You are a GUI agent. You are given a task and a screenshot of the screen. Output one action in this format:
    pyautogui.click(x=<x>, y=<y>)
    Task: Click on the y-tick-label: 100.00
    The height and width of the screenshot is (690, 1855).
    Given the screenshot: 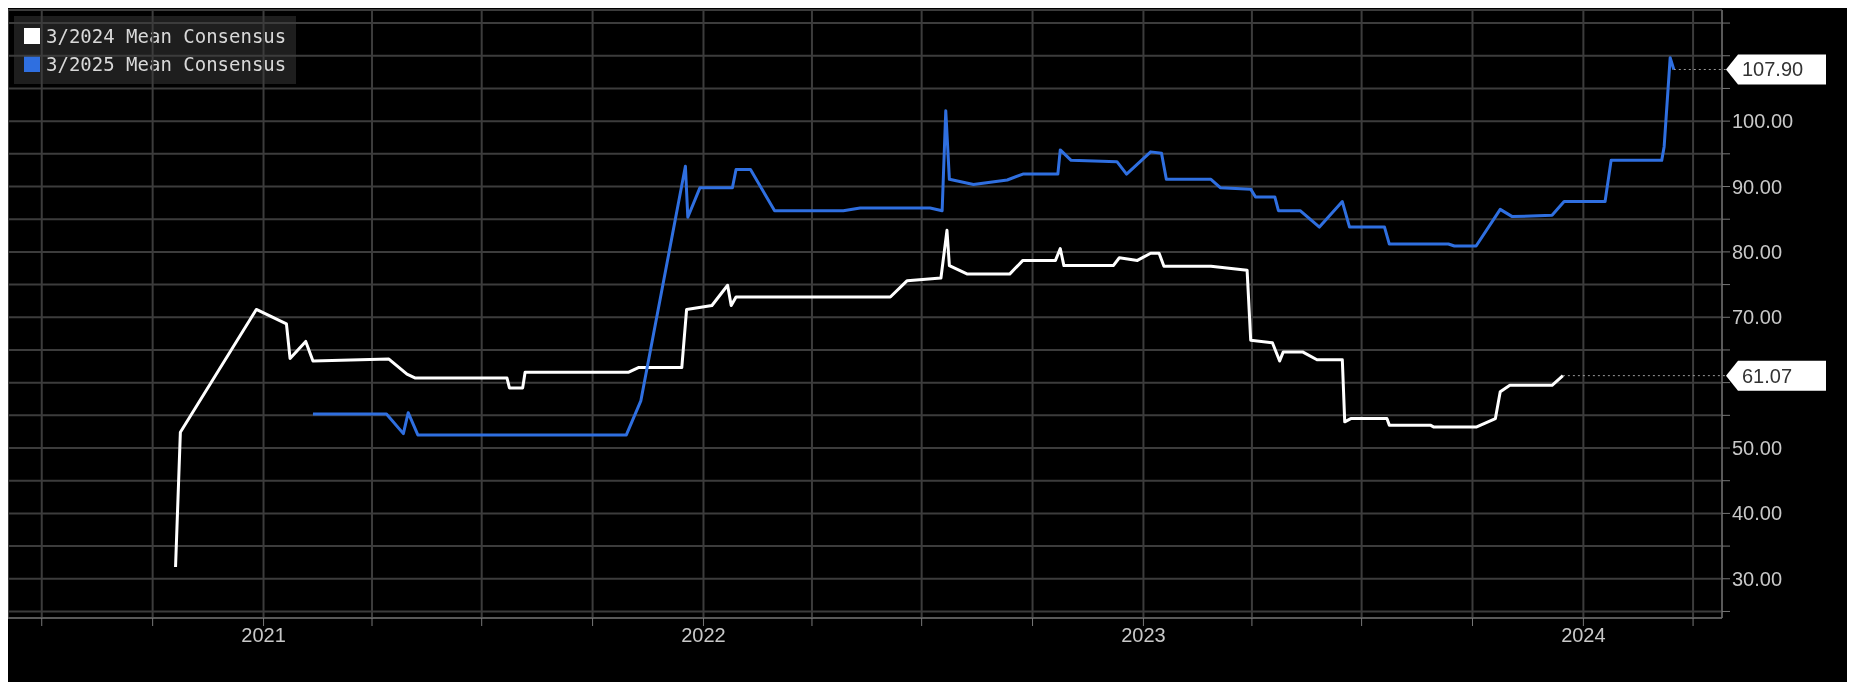 What is the action you would take?
    pyautogui.click(x=1763, y=121)
    